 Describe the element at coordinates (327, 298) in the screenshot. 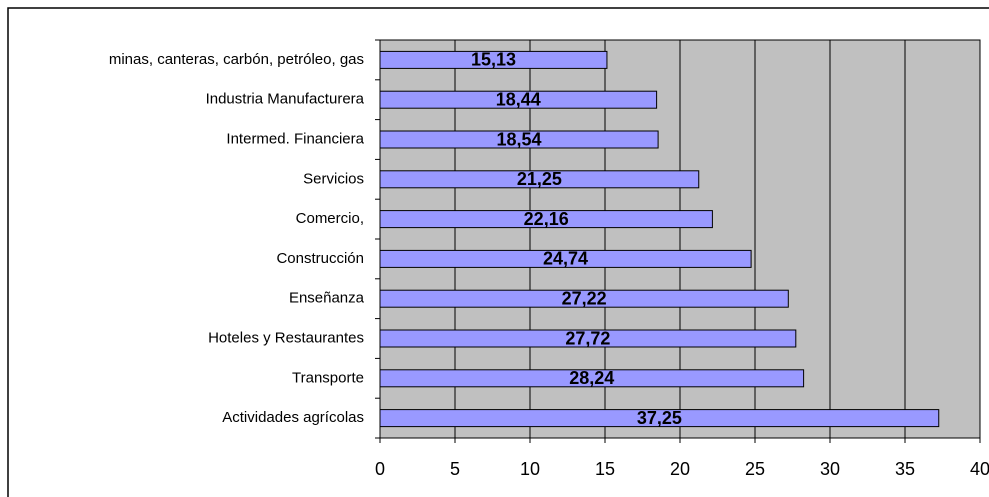

I see `y-tick-label: Enseñanza` at that location.